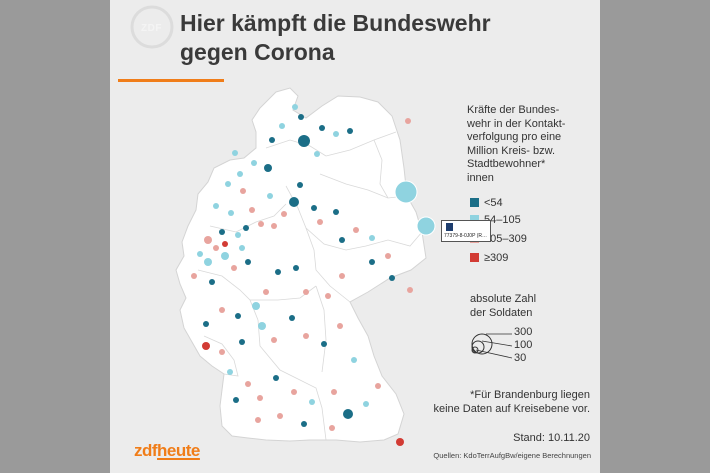 The height and width of the screenshot is (473, 710). Describe the element at coordinates (513, 110) in the screenshot. I see `legend-heading-line: Kräfte der Bundes-` at that location.